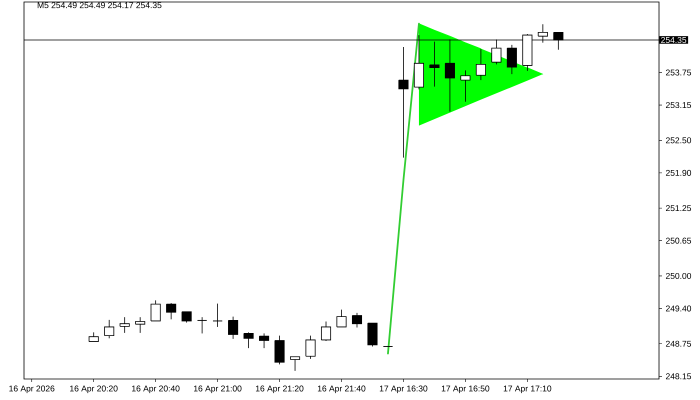 Image resolution: width=700 pixels, height=400 pixels. I want to click on ref-line-label: 254.35, so click(673, 39).